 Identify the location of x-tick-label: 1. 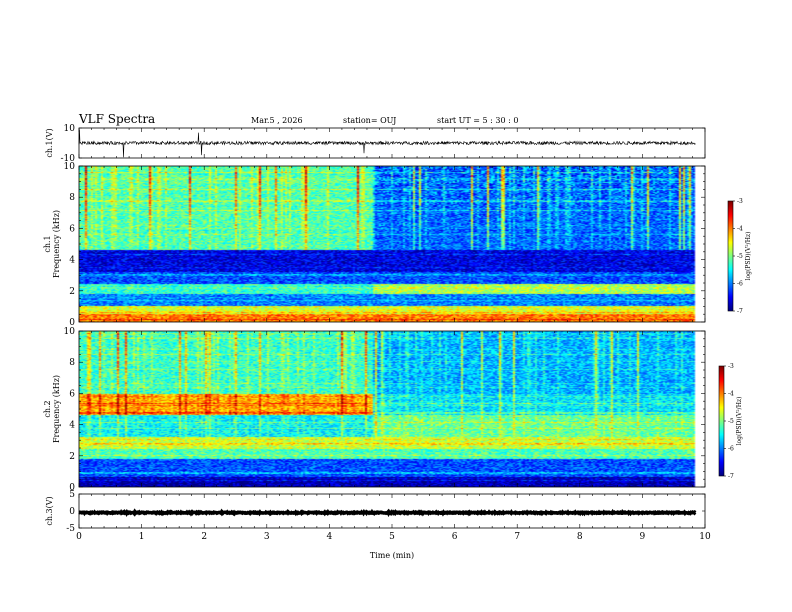
(142, 537).